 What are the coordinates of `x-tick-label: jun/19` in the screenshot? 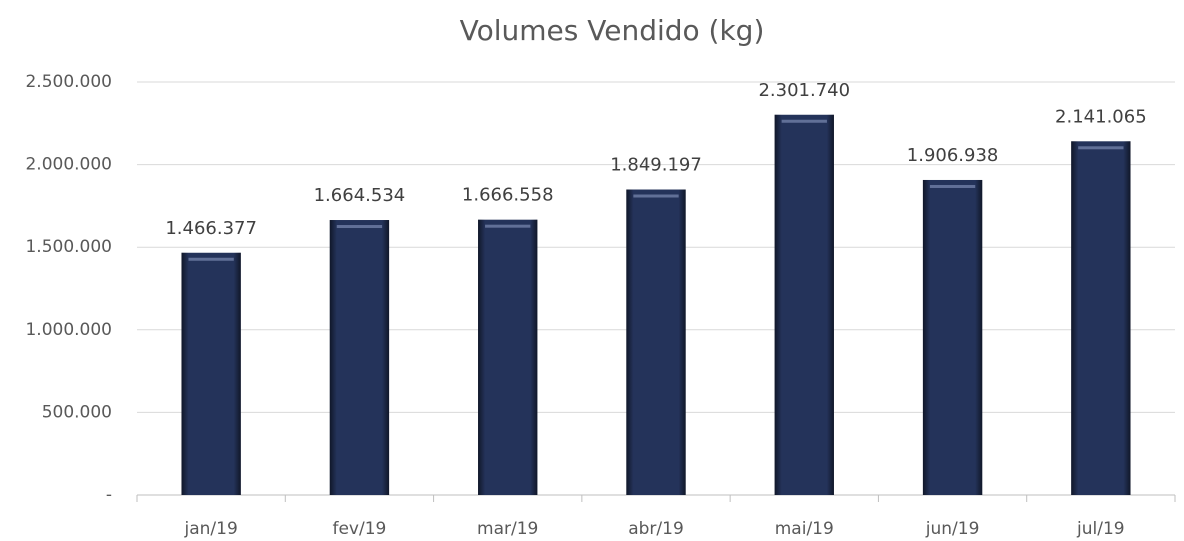 It's located at (952, 529).